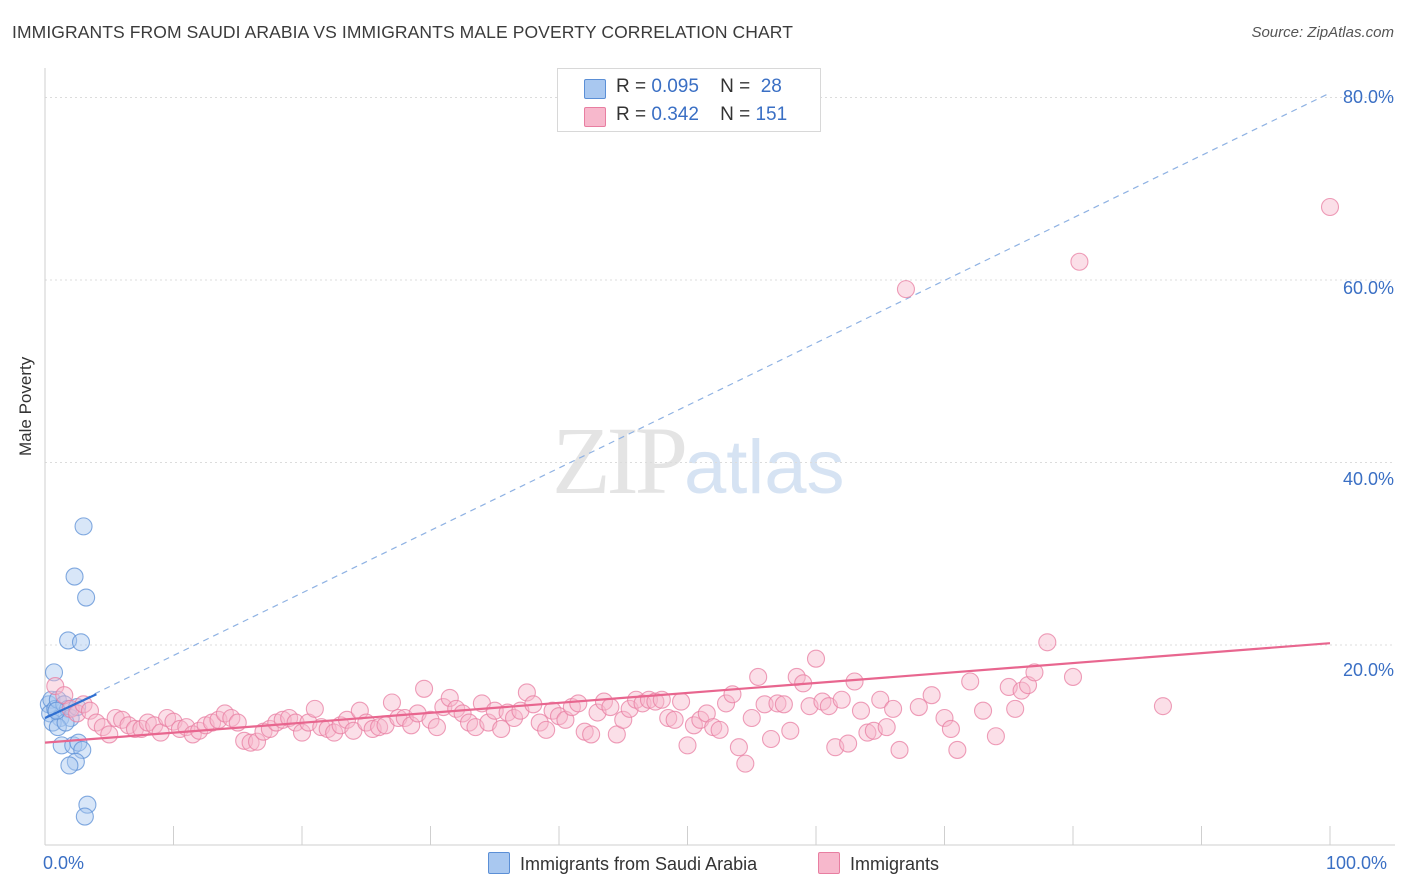 This screenshot has height=892, width=1406. Describe the element at coordinates (1322, 32) in the screenshot. I see `source-credit: Source: ZipAtlas.com` at that location.